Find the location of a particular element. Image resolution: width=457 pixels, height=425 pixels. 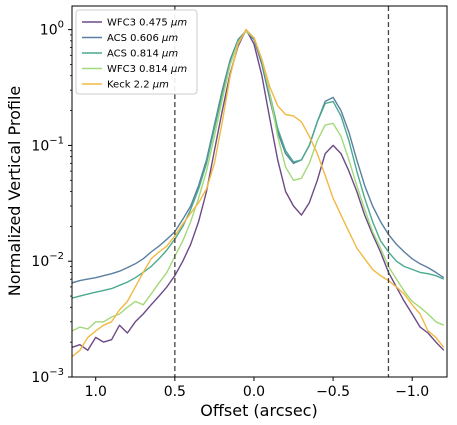

x-tick-label-1: 0.5 is located at coordinates (175, 392).